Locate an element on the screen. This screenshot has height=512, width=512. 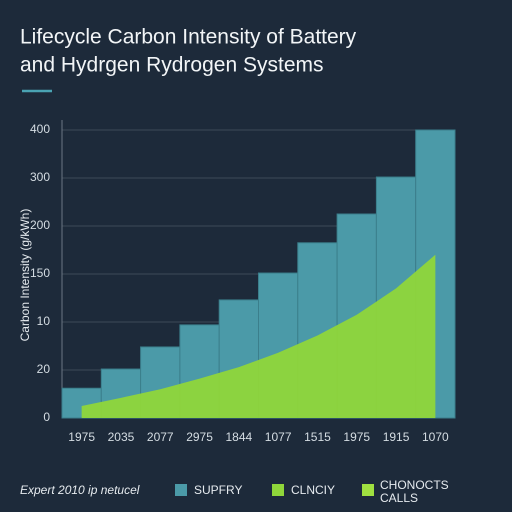
legend-label: CHONOCTS is located at coordinates (414, 485).